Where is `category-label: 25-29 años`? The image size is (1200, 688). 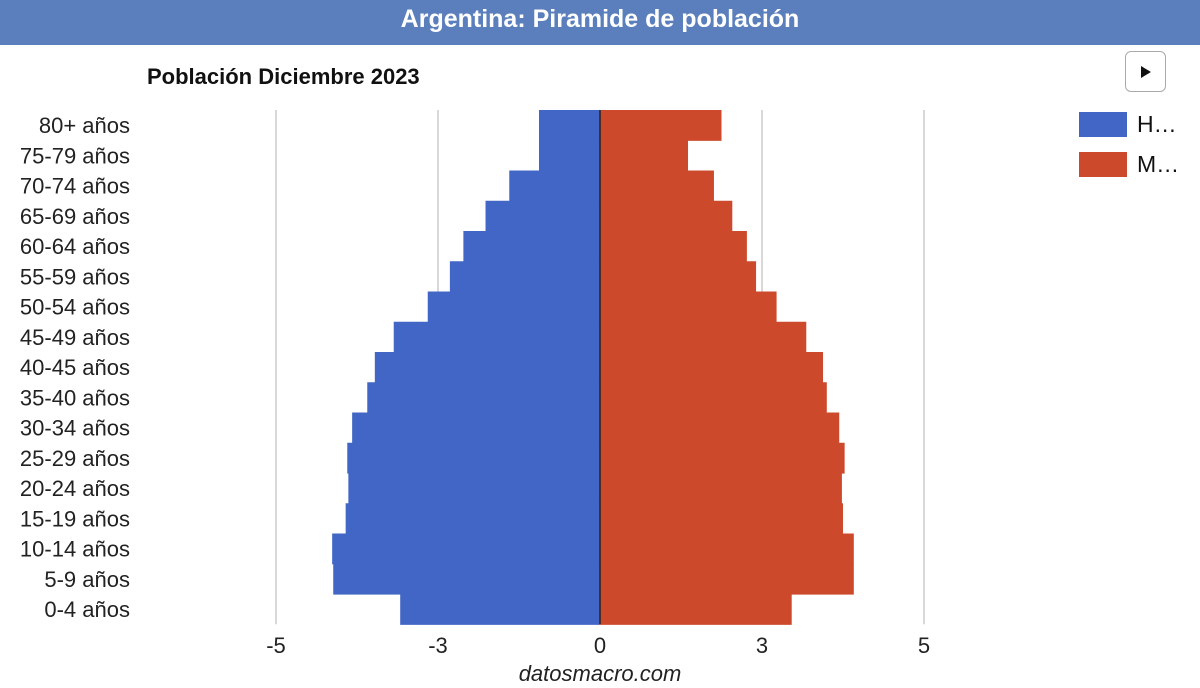
category-label: 25-29 años is located at coordinates (75, 458).